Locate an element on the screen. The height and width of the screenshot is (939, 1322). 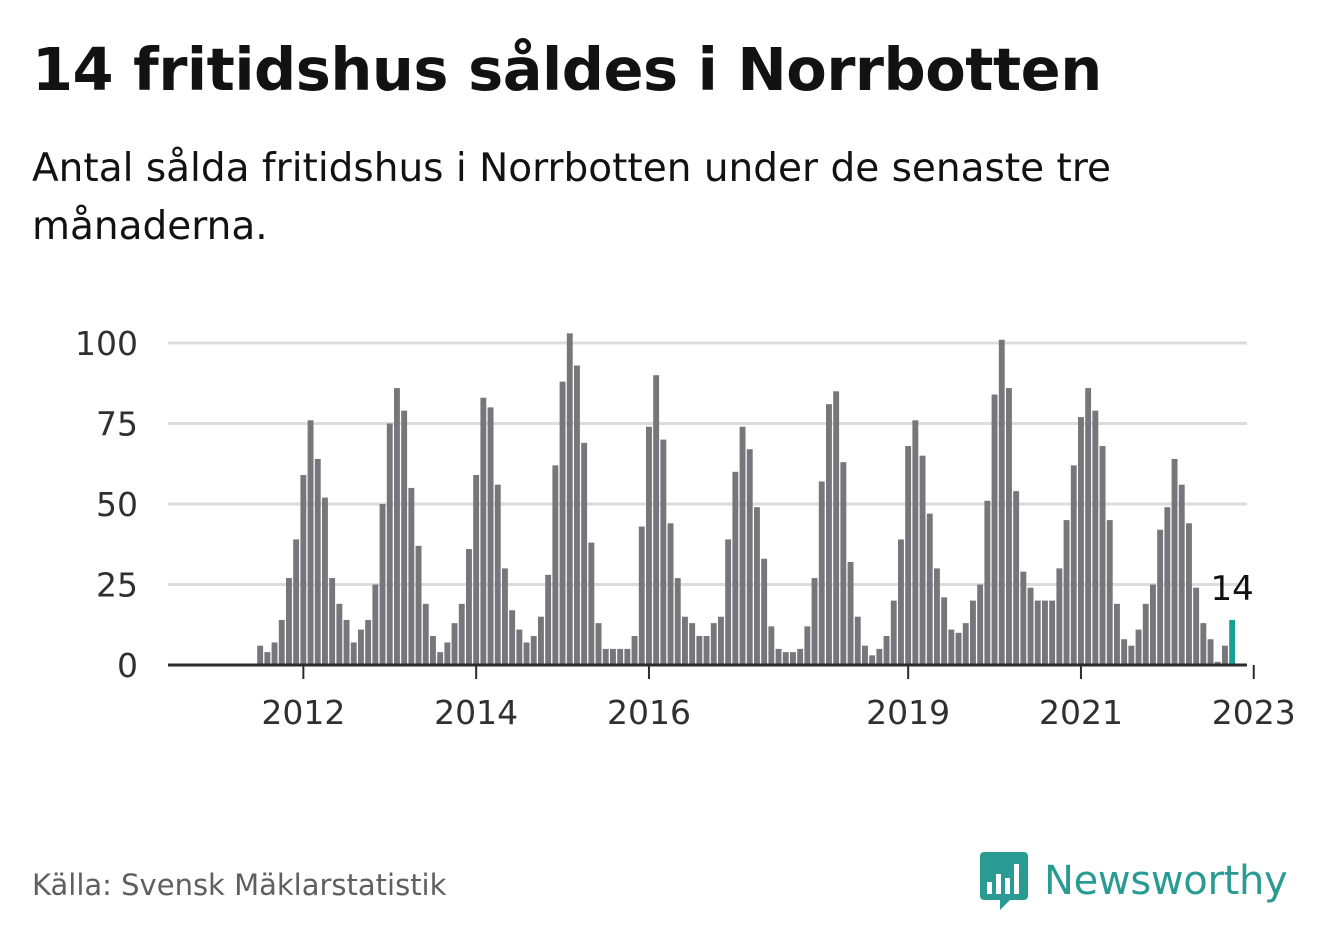
chart-title: 14 fritidshus såldes i Norrbotten is located at coordinates (567, 69).